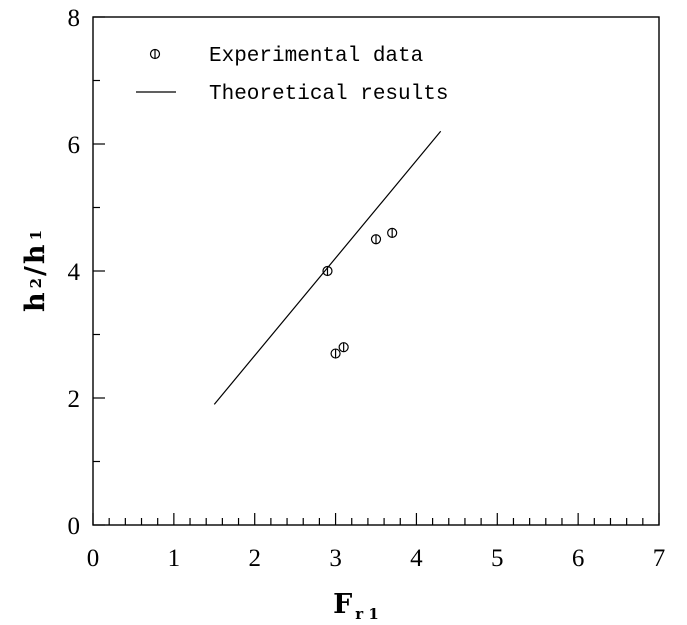 This screenshot has height=625, width=687. I want to click on x-tick-label: 5, so click(497, 558).